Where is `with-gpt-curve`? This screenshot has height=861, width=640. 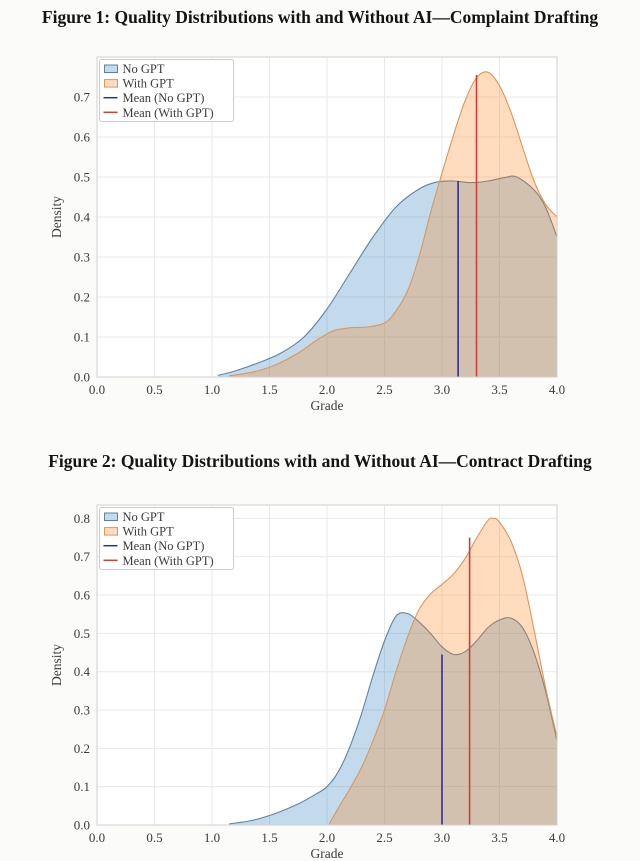
with-gpt-curve is located at coordinates (443, 671).